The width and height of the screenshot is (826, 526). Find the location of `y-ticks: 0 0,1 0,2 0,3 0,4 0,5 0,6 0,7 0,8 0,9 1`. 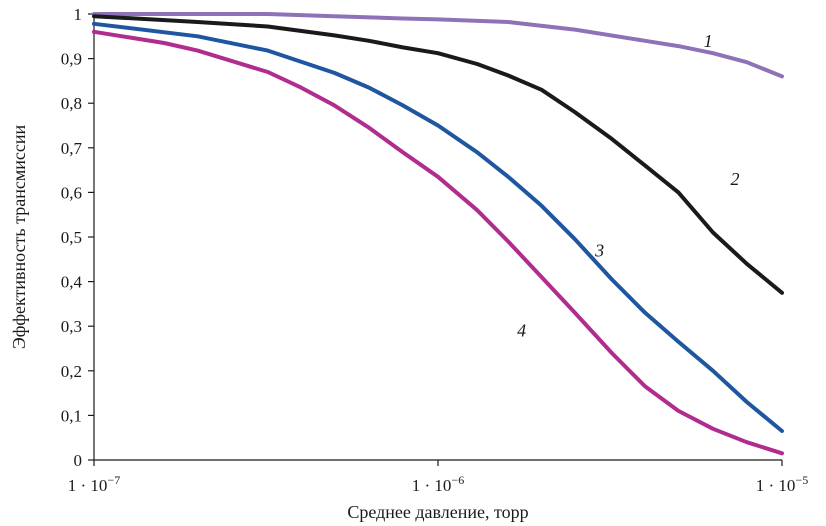

y-ticks: 0 0,1 0,2 0,3 0,4 0,5 0,6 0,7 0,8 0,9 1 is located at coordinates (77, 237).